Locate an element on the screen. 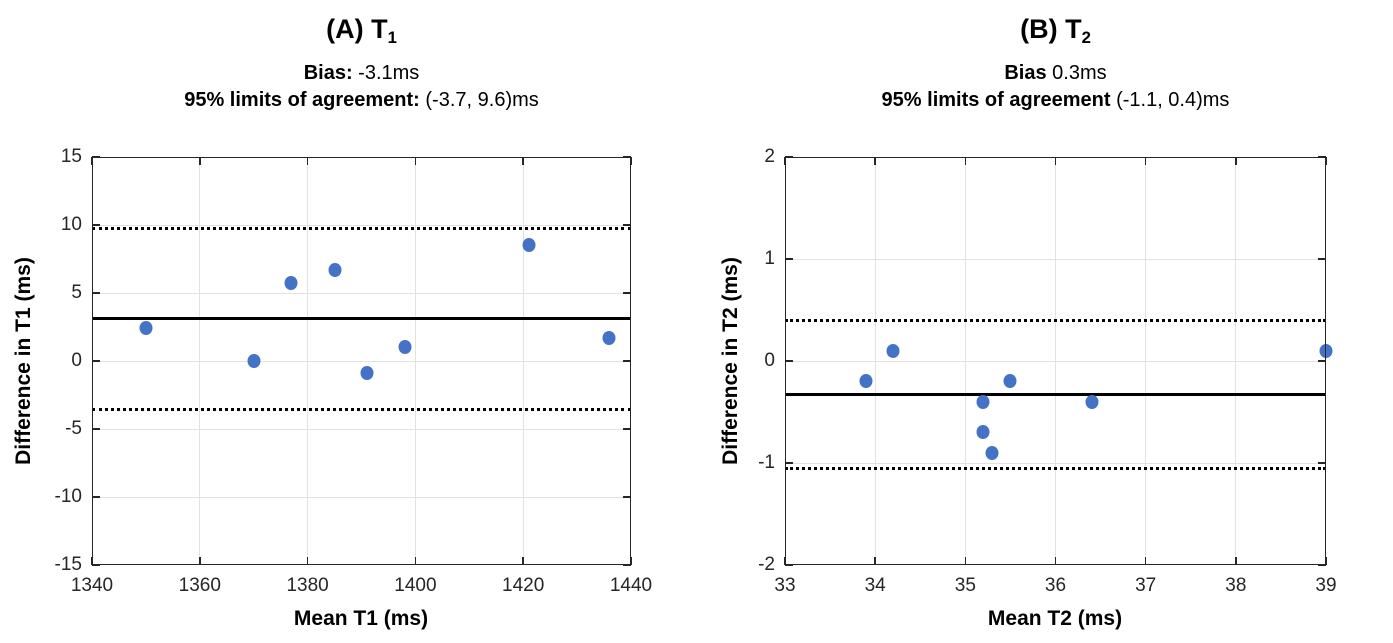 This screenshot has height=643, width=1393. x-tick-label: 39 is located at coordinates (1326, 585).